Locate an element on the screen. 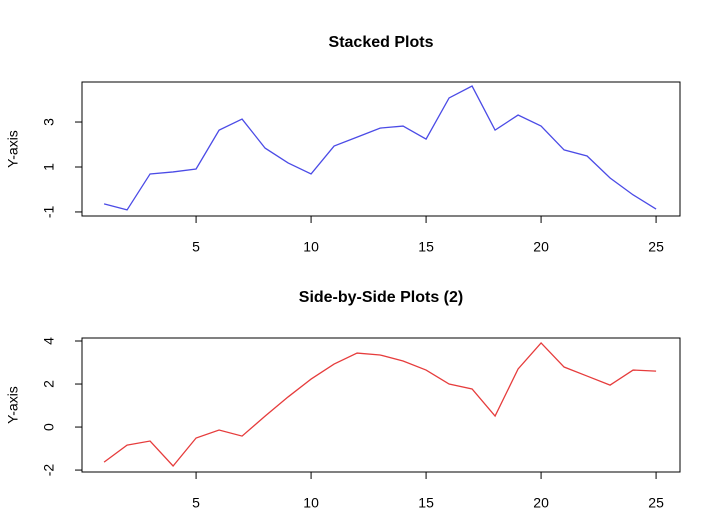 The image size is (720, 513). y-tick-label: 1 is located at coordinates (49, 167).